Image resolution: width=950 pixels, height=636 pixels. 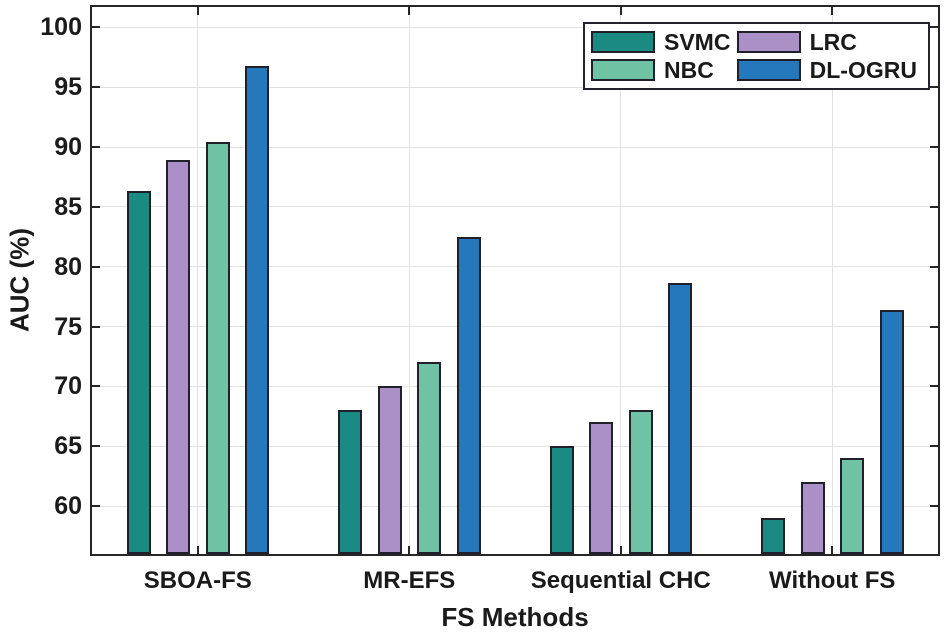 I want to click on legend-label-svmc: SVMC, so click(x=697, y=42).